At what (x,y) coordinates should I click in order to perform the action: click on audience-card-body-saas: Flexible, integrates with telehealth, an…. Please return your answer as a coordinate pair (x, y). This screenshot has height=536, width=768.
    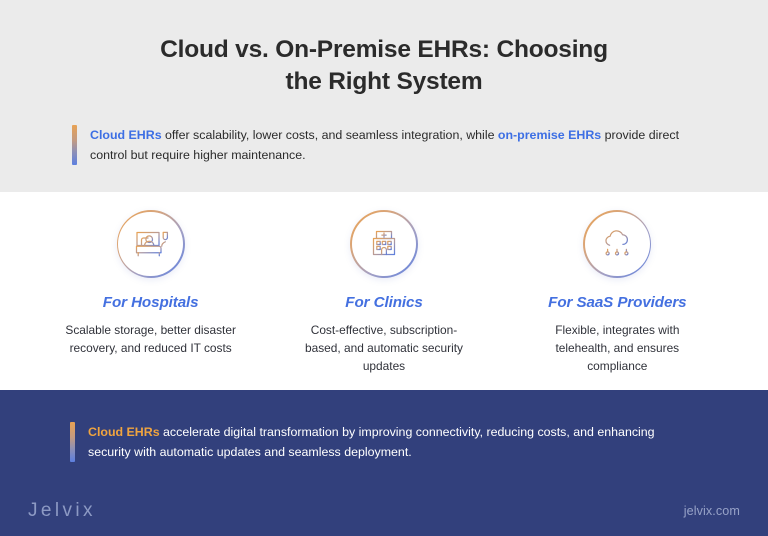
    Looking at the image, I should click on (617, 348).